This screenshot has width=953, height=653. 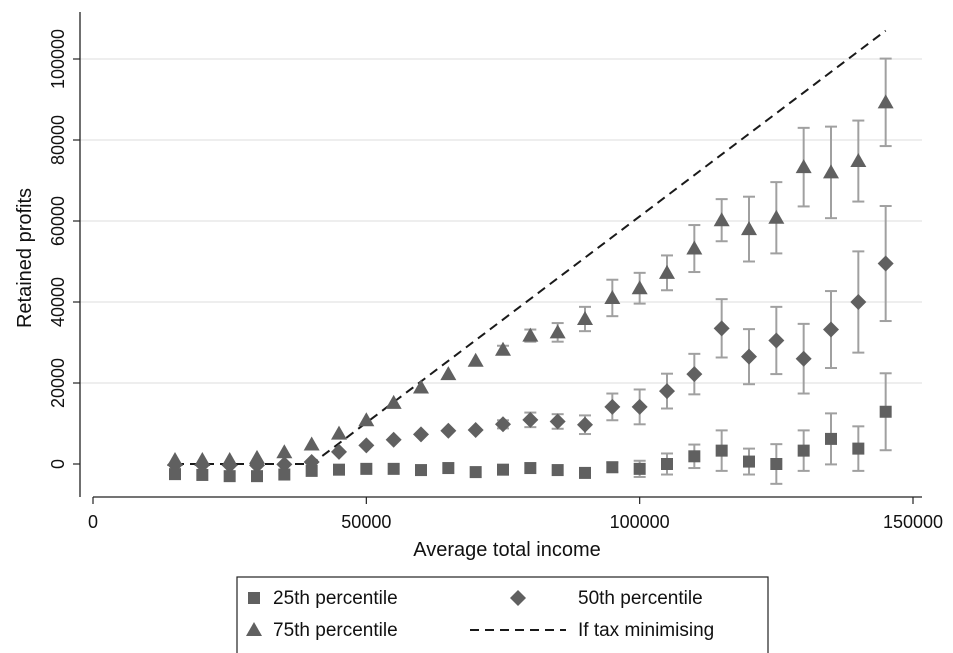 What do you see at coordinates (58, 302) in the screenshot?
I see `y-tick-label: 40000` at bounding box center [58, 302].